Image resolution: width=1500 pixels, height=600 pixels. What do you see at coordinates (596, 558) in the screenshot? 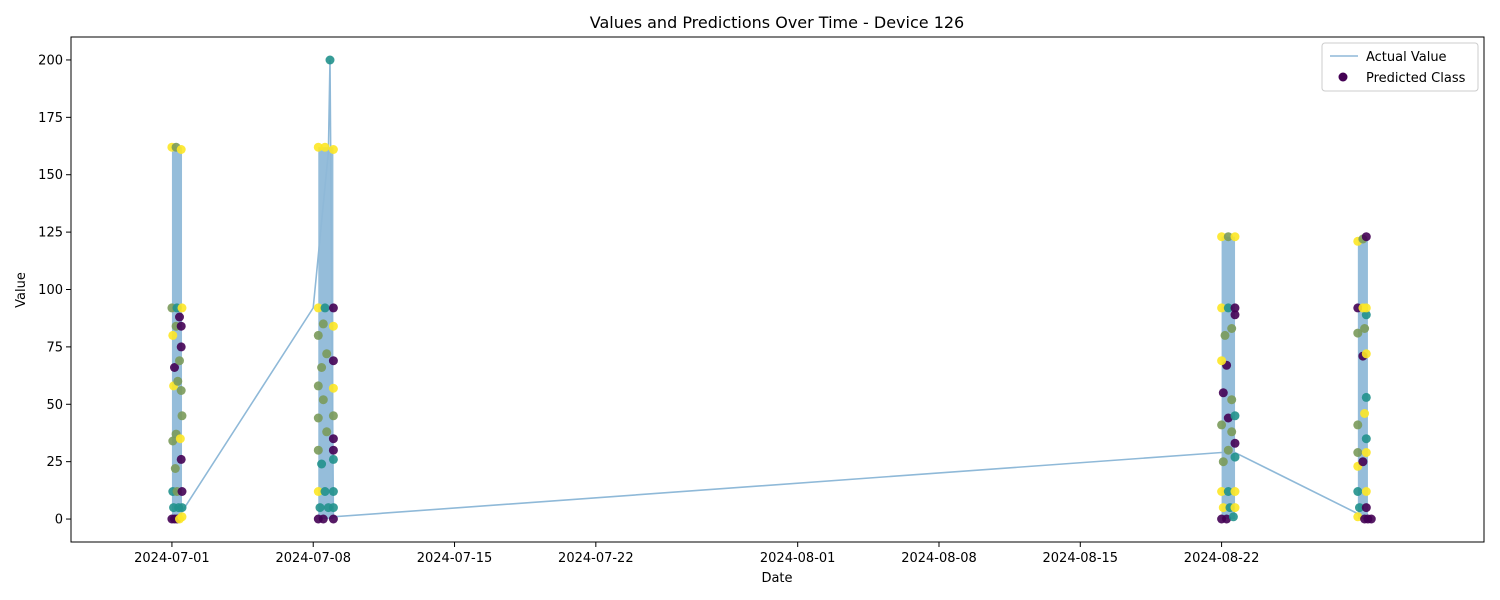
I see `x-tick-label: 2024-07-22` at bounding box center [596, 558].